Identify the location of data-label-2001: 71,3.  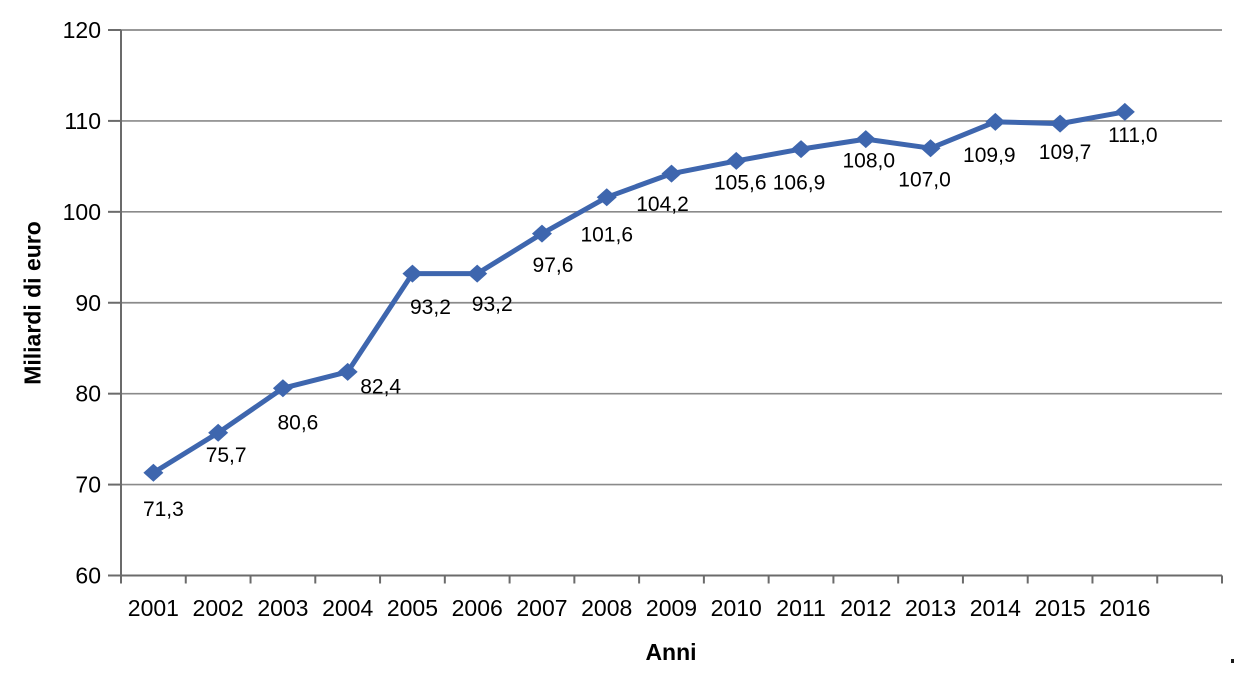
(163, 509).